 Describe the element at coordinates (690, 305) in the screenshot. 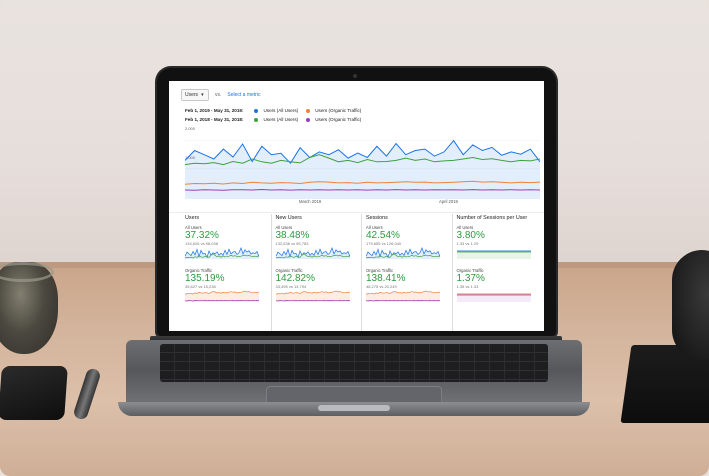

I see `headphones` at that location.